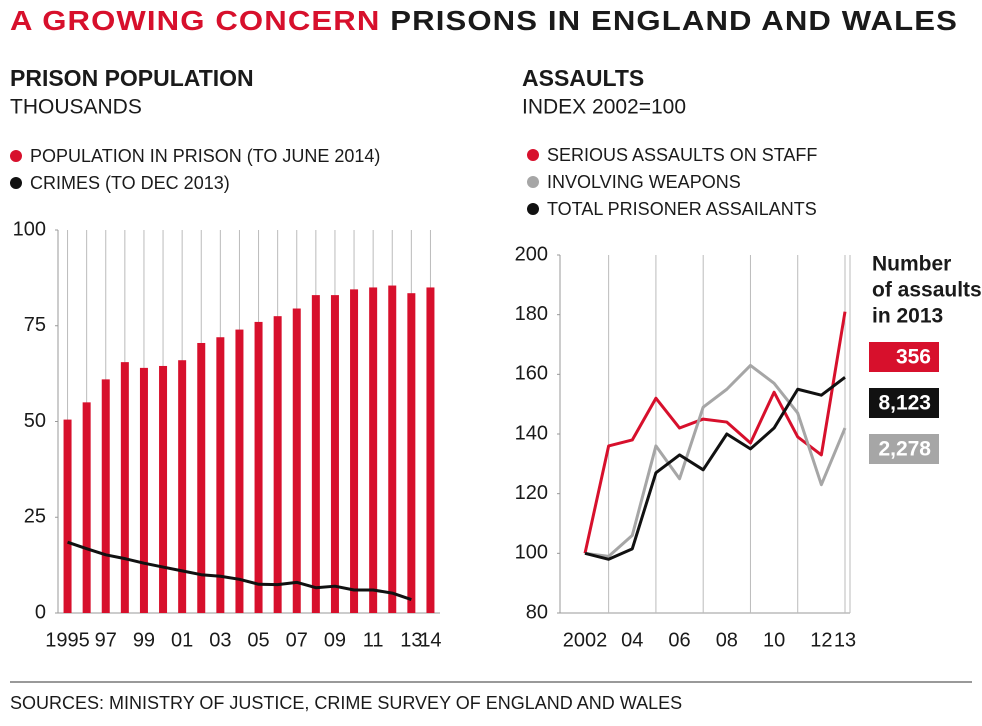 This screenshot has width=982, height=726. What do you see at coordinates (907, 316) in the screenshot?
I see `annotation: in 2013` at bounding box center [907, 316].